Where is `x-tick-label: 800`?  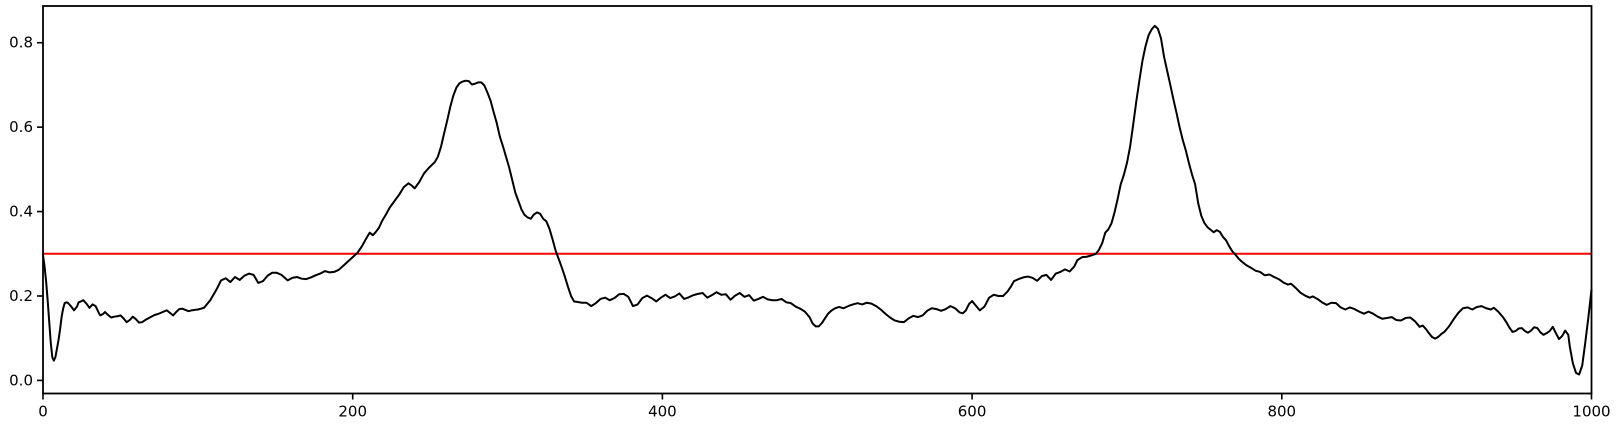 x-tick-label: 800 is located at coordinates (1281, 412).